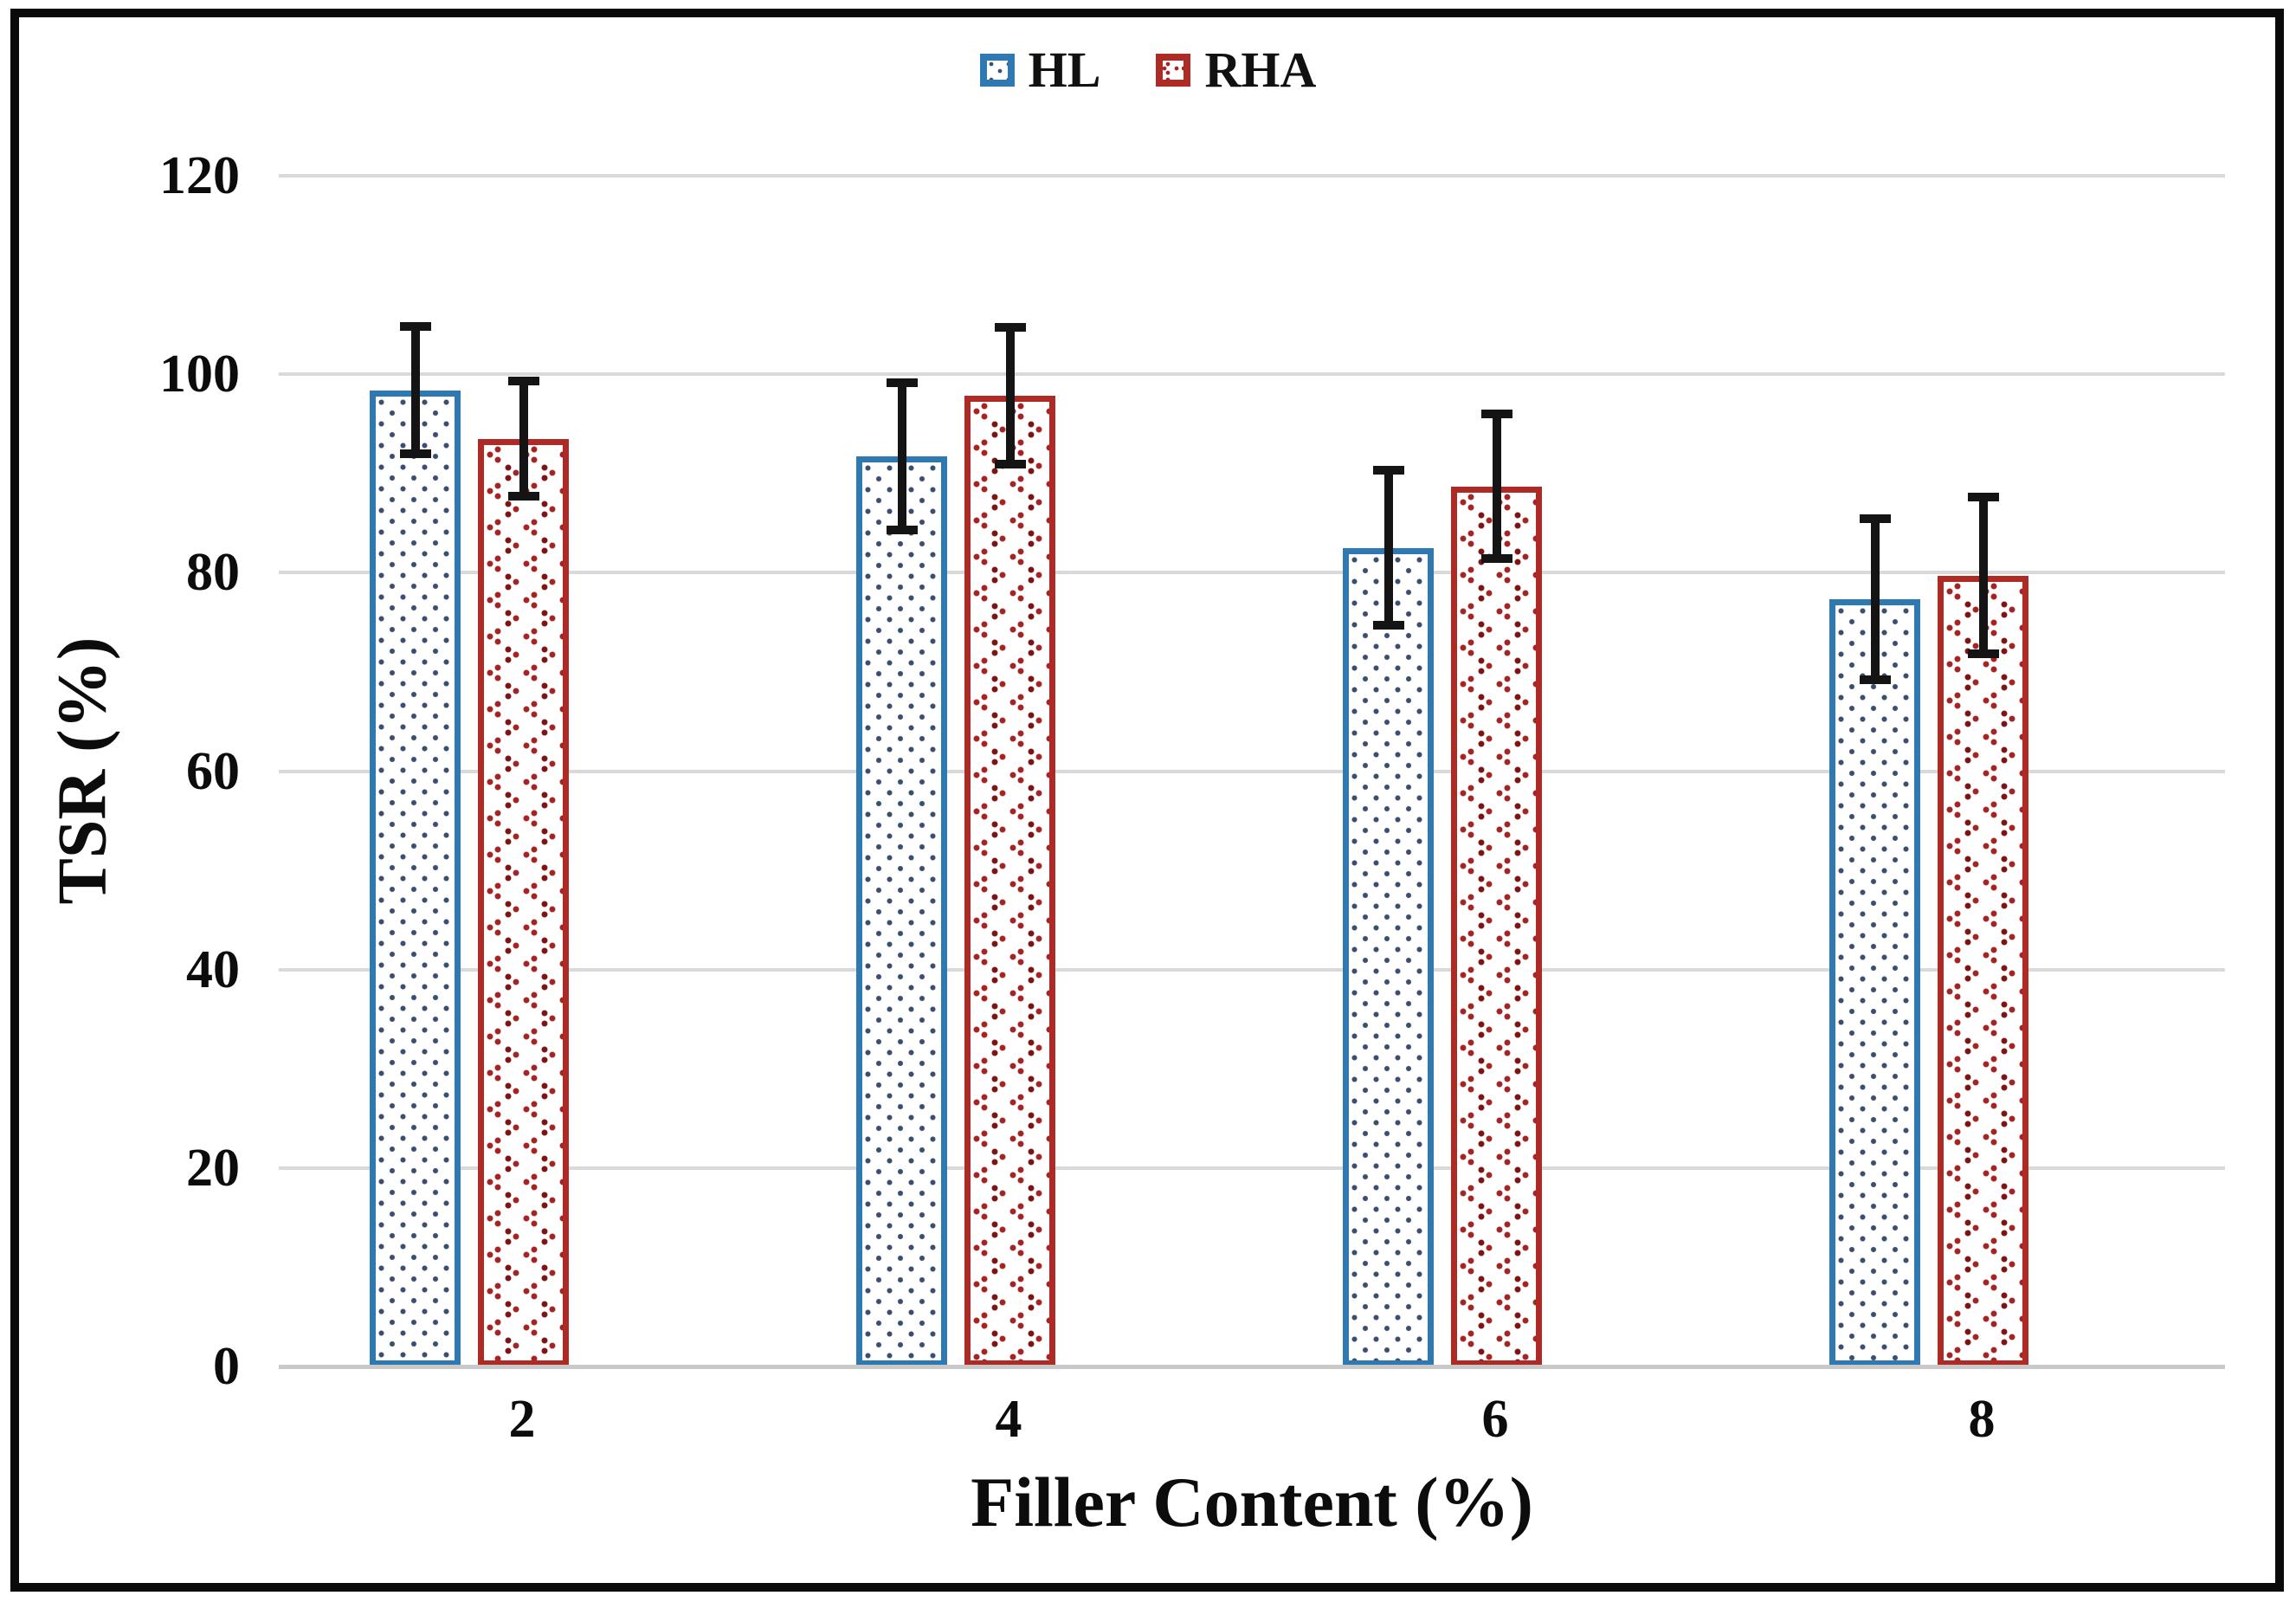 This screenshot has height=1602, width=2296. Describe the element at coordinates (199, 175) in the screenshot. I see `y-tick-label: 120` at that location.